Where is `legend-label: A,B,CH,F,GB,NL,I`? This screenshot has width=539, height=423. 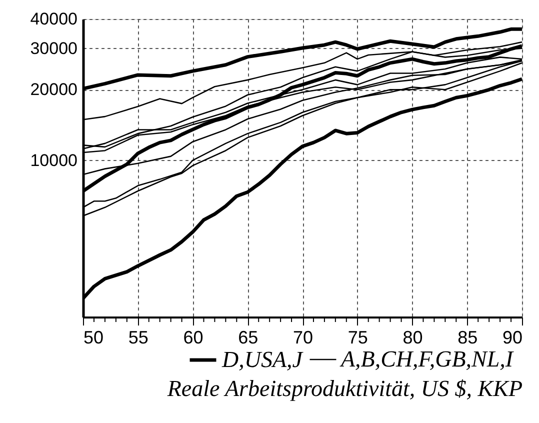
legend-label: A,B,CH,F,GB,NL,I is located at coordinates (426, 359).